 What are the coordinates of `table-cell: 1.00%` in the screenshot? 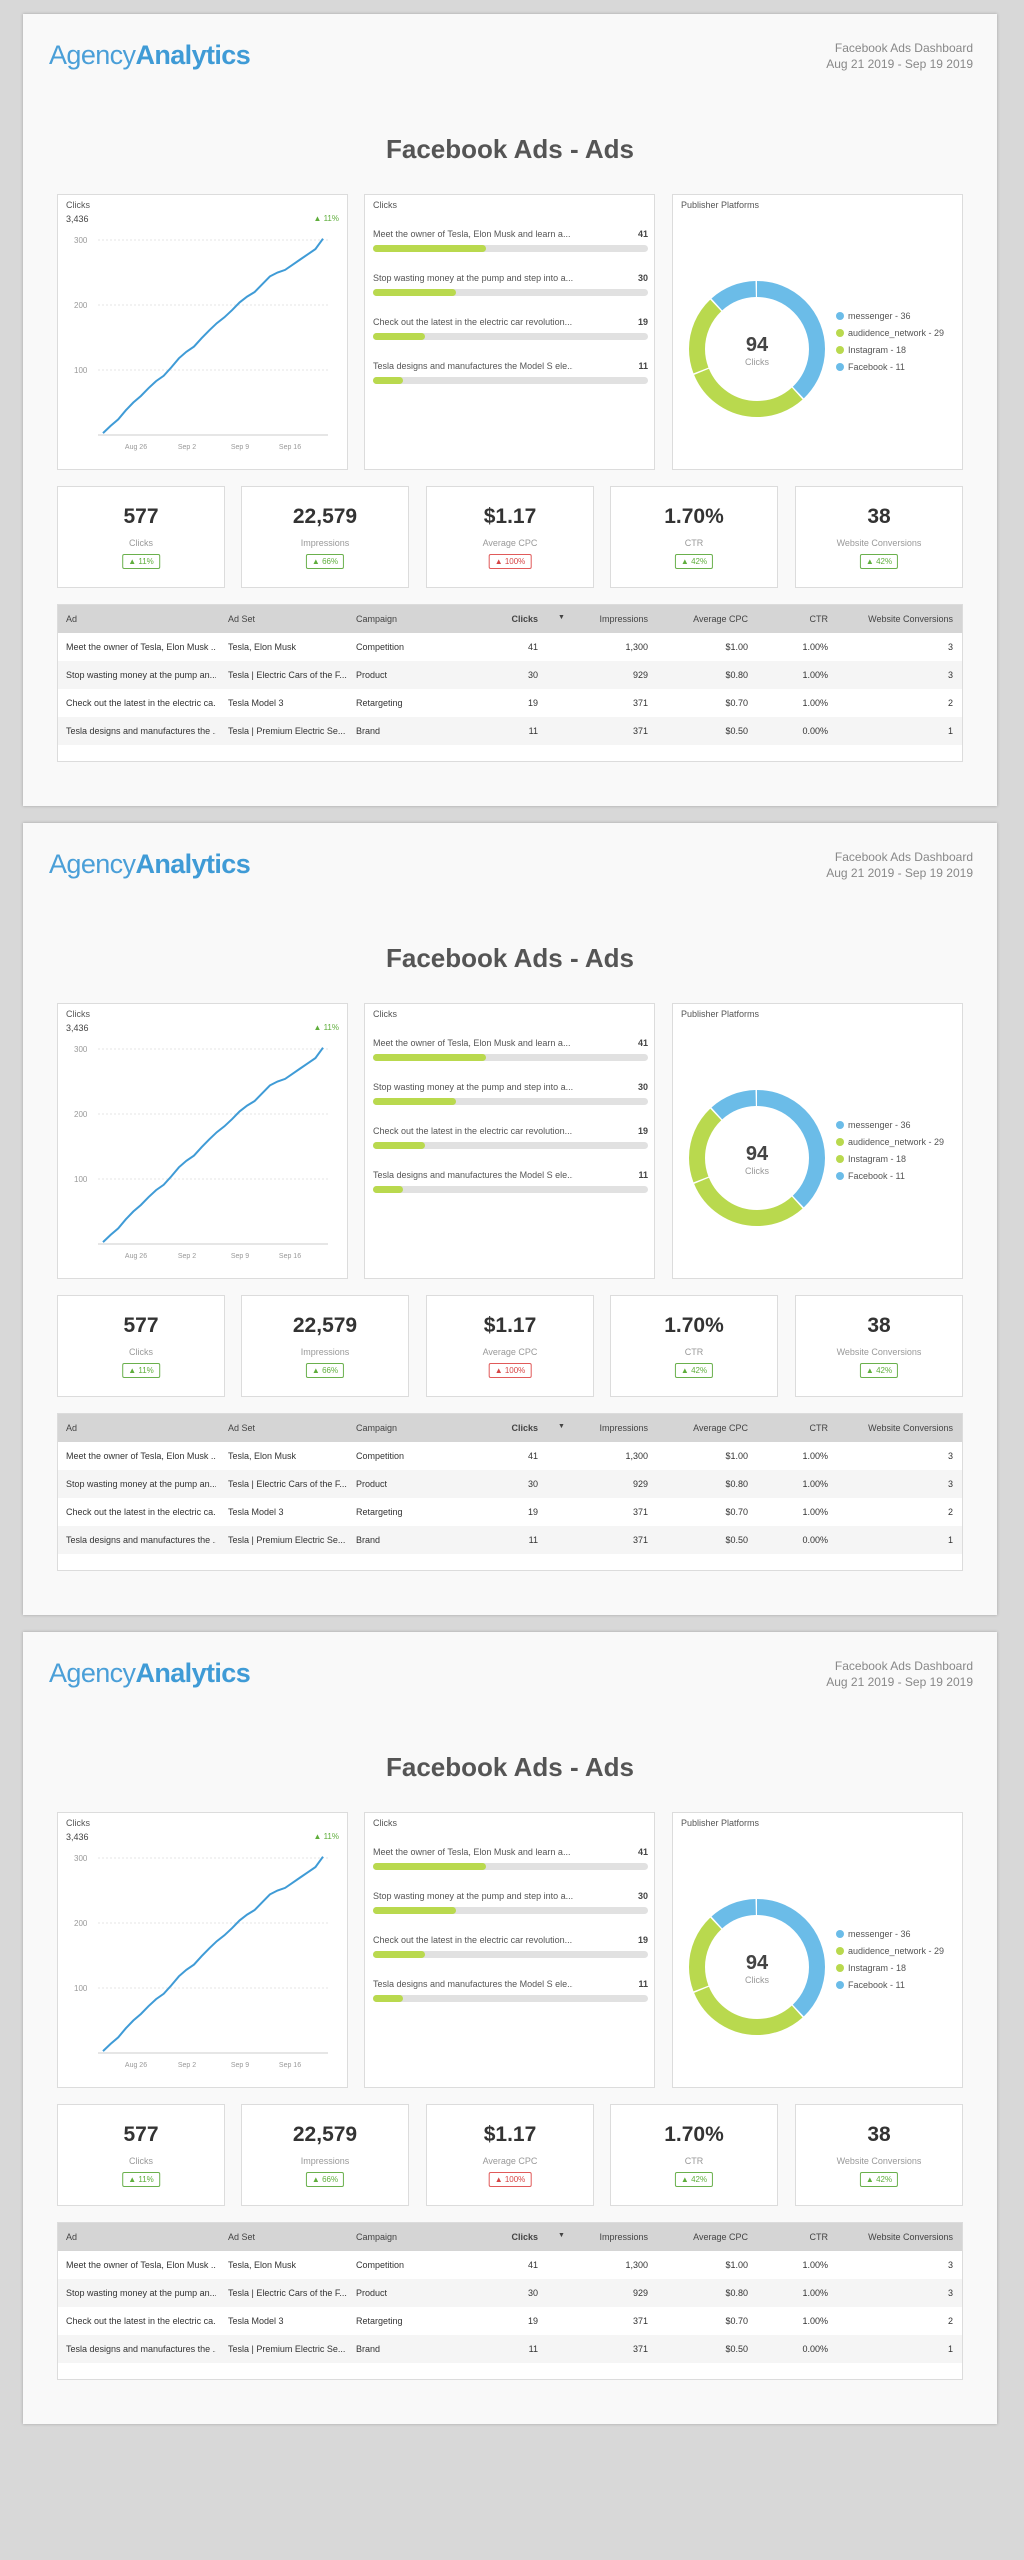 It's located at (815, 703).